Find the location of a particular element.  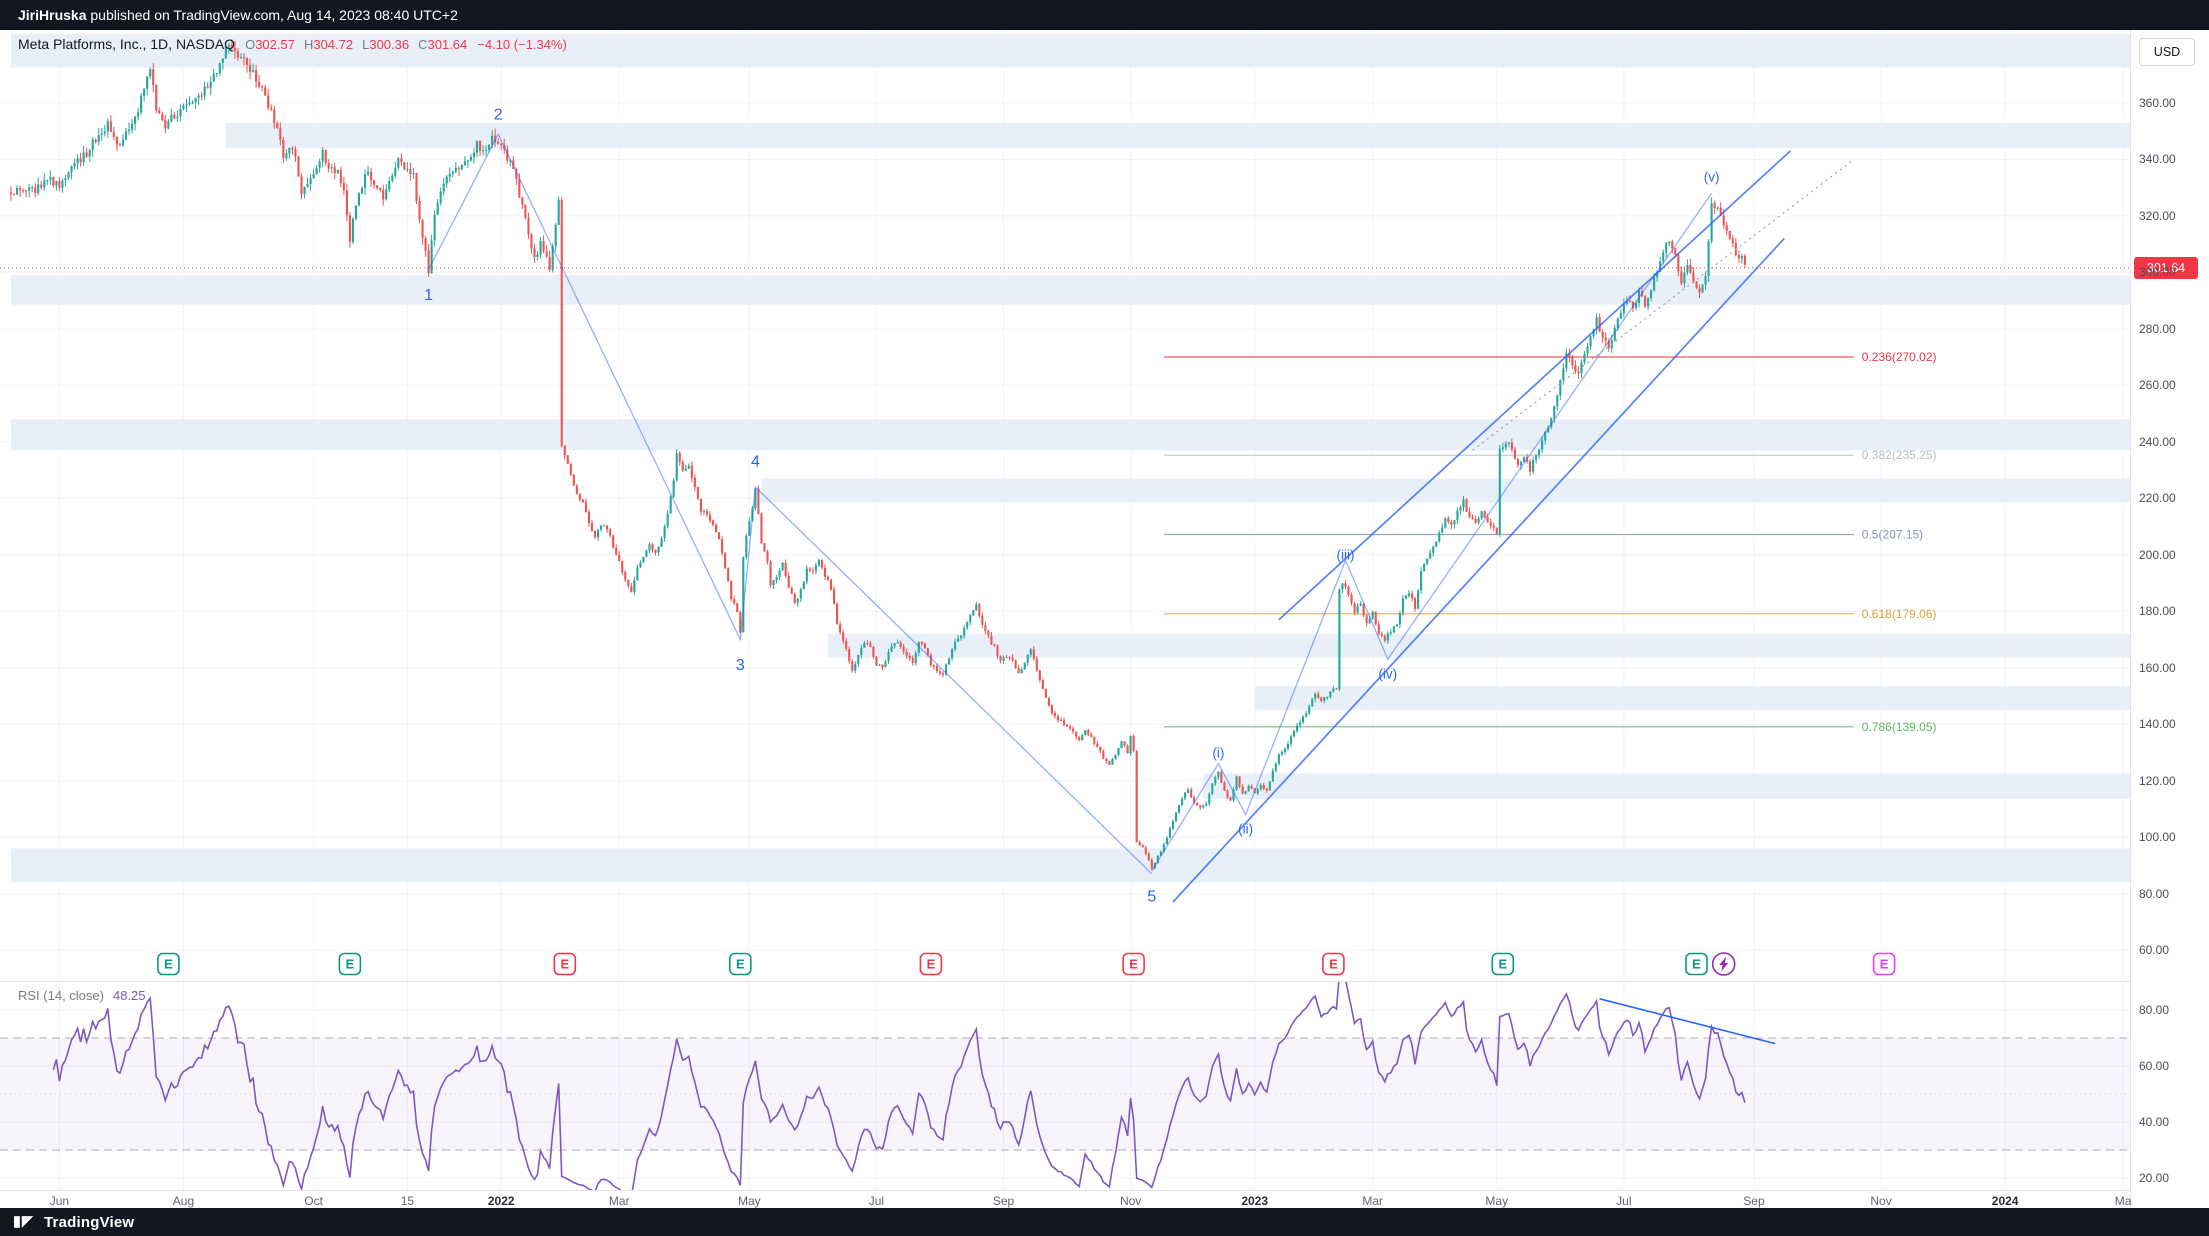

subwave-label: (ii) is located at coordinates (1245, 829).